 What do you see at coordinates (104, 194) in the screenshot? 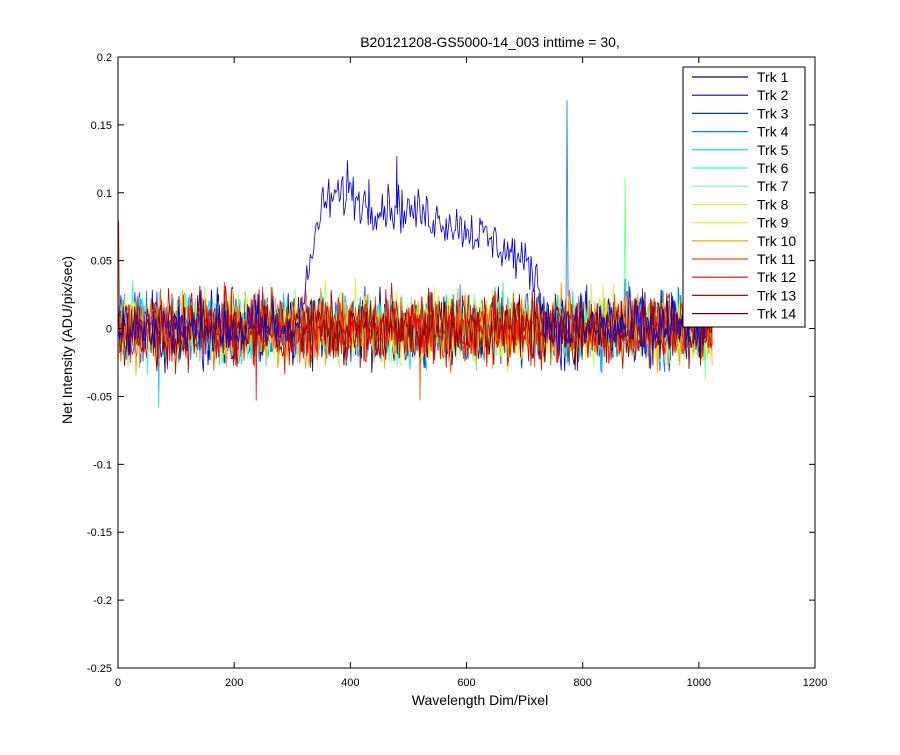
I see `y-tick-label: 0.1` at bounding box center [104, 194].